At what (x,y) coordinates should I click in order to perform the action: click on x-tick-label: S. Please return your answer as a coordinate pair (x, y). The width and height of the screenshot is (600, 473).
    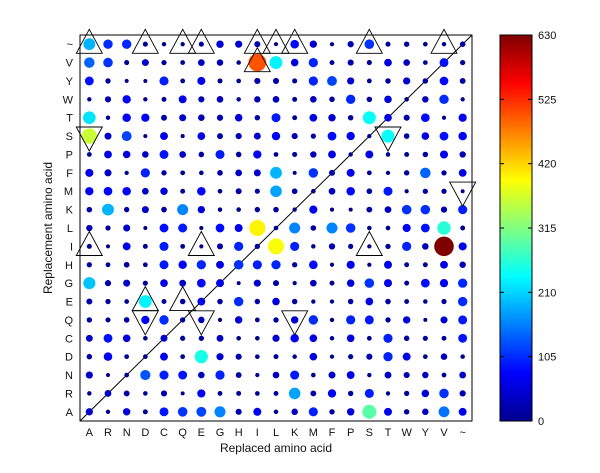
    Looking at the image, I should click on (369, 433).